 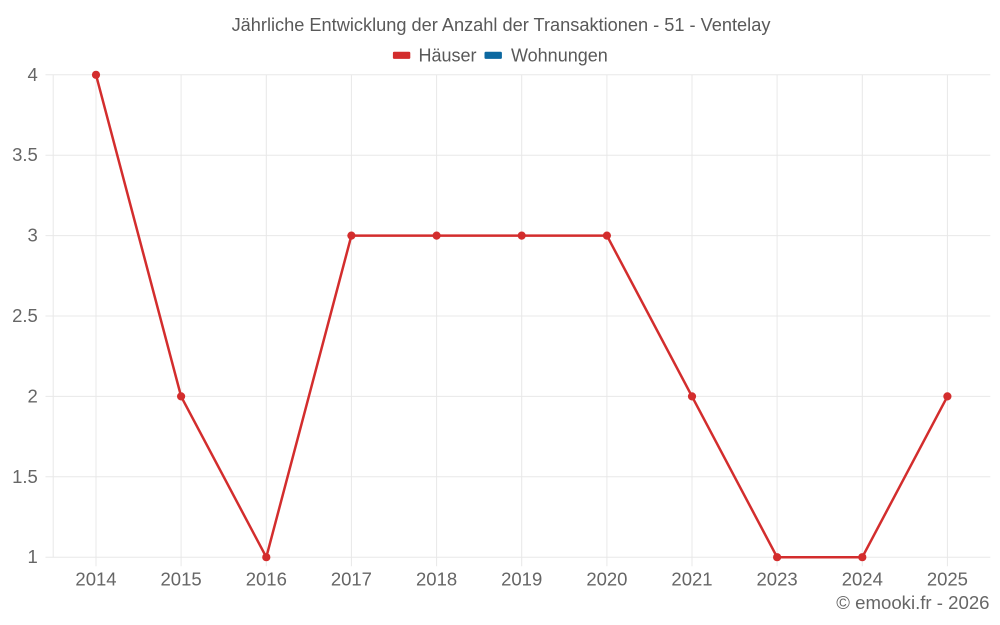 What do you see at coordinates (33, 74) in the screenshot?
I see `svg-text: 4` at bounding box center [33, 74].